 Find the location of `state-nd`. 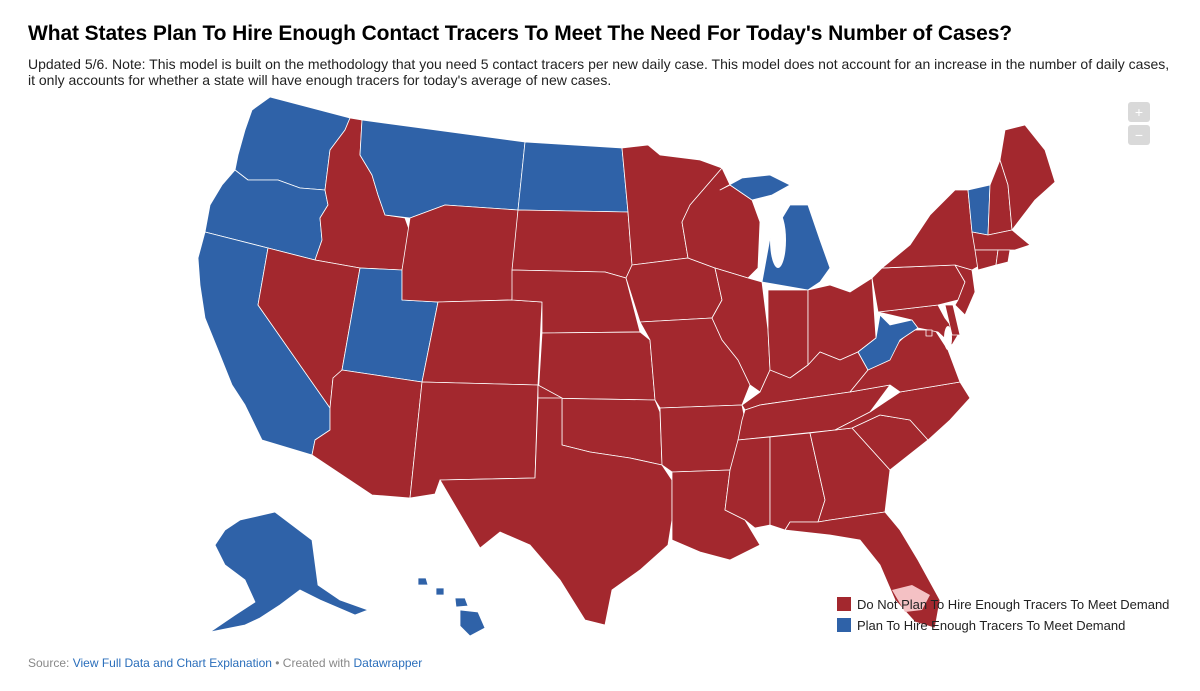

state-nd is located at coordinates (573, 177).